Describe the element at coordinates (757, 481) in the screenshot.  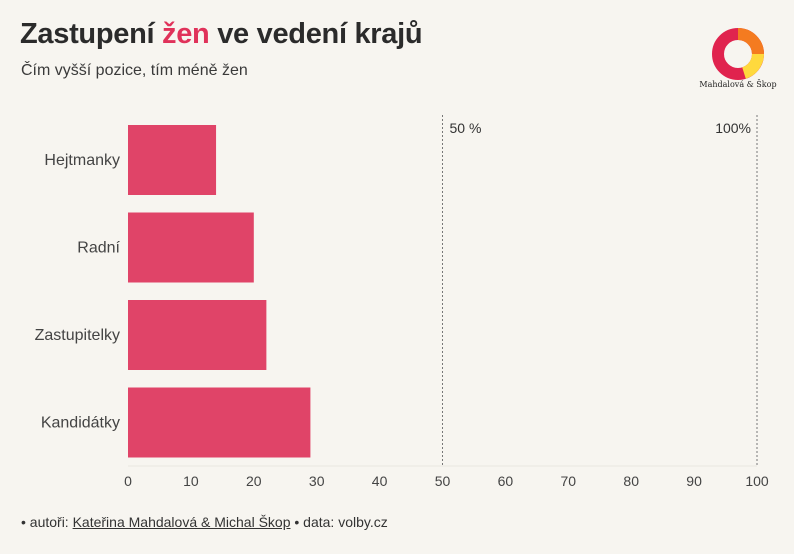
I see `x-tick-label: 100` at that location.